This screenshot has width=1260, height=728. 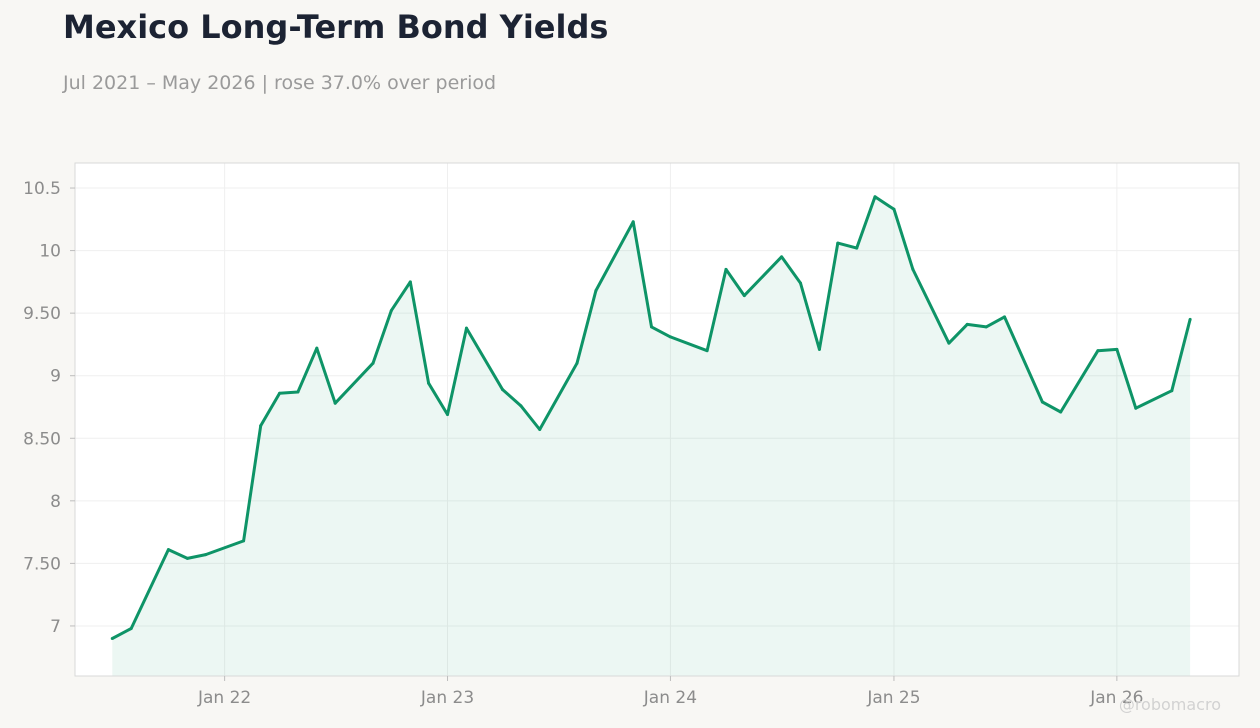 What do you see at coordinates (42, 314) in the screenshot?
I see `y-tick-label: 9.50` at bounding box center [42, 314].